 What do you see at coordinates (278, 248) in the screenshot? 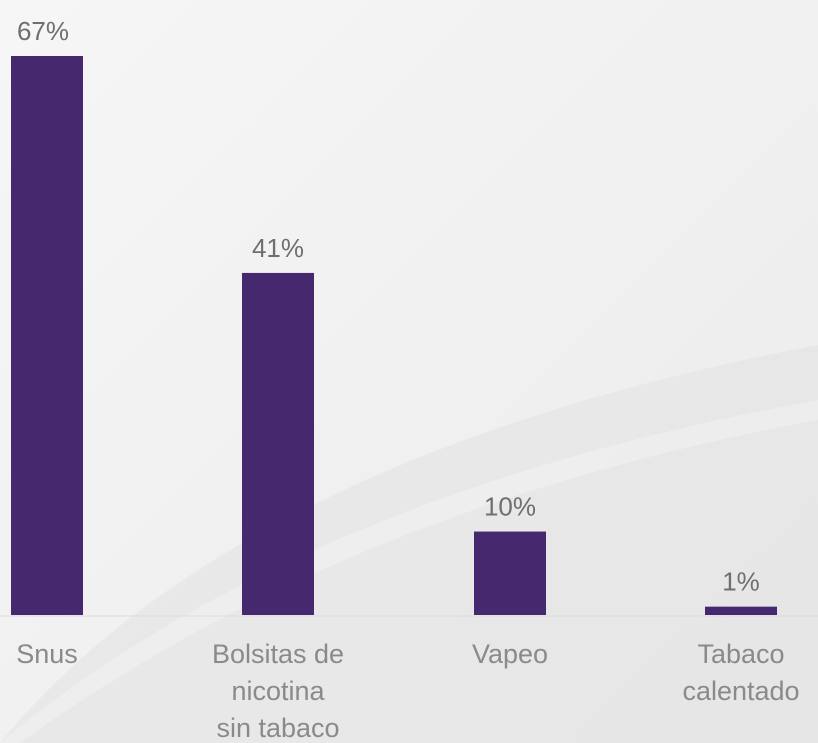
I see `value-label-1: 41%` at bounding box center [278, 248].